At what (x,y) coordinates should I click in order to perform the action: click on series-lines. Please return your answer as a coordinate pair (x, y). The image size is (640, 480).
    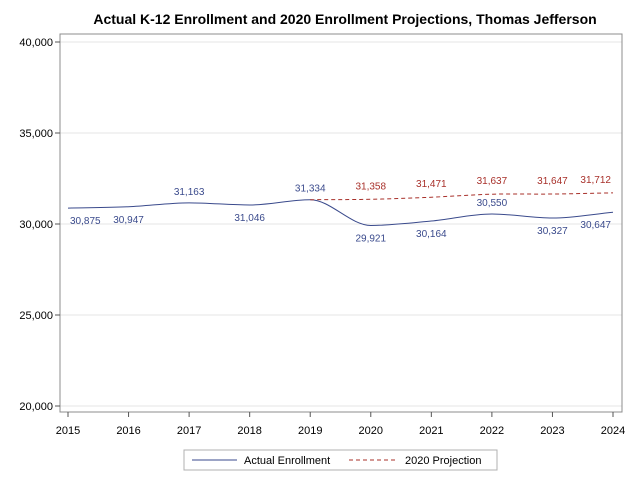
    Looking at the image, I should click on (340, 209).